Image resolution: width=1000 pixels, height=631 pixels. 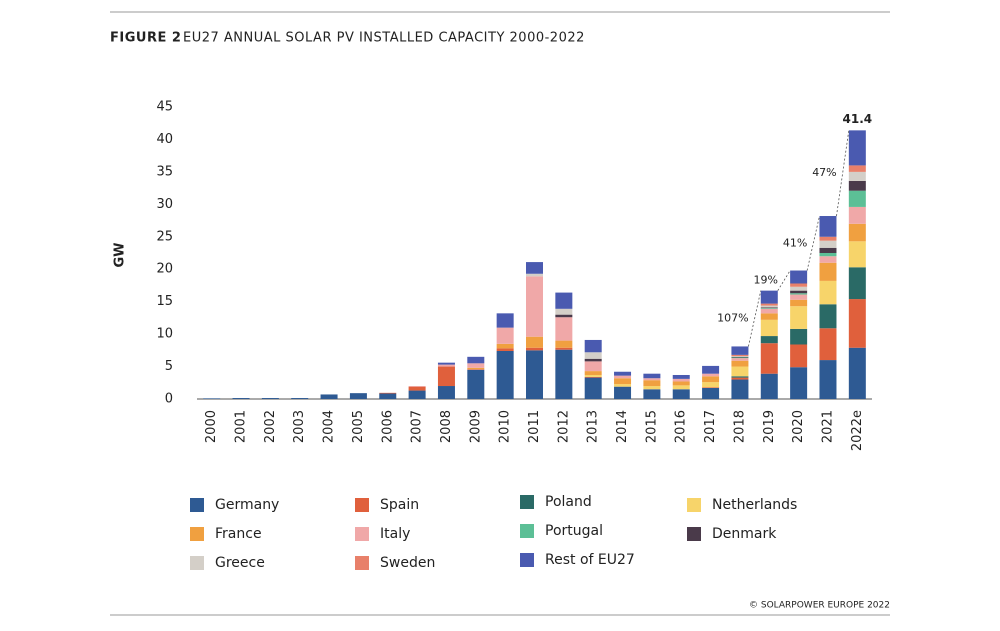 What do you see at coordinates (241, 426) in the screenshot?
I see `x-tick-label: 2001` at bounding box center [241, 426].